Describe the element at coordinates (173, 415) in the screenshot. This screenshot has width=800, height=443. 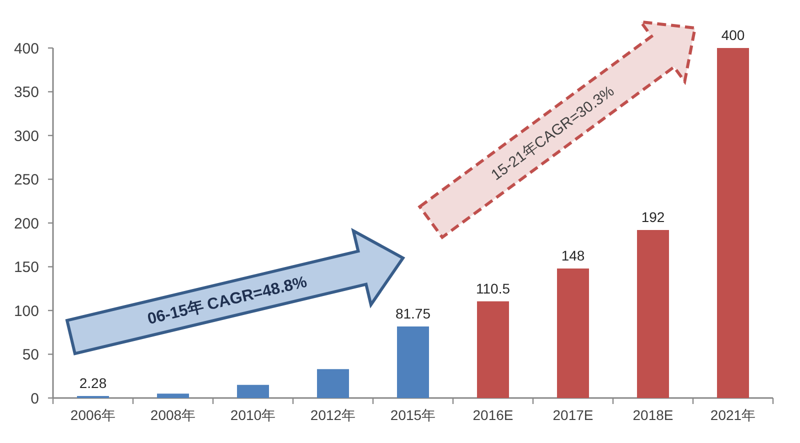
I see `x-tick-label: 2008年` at that location.